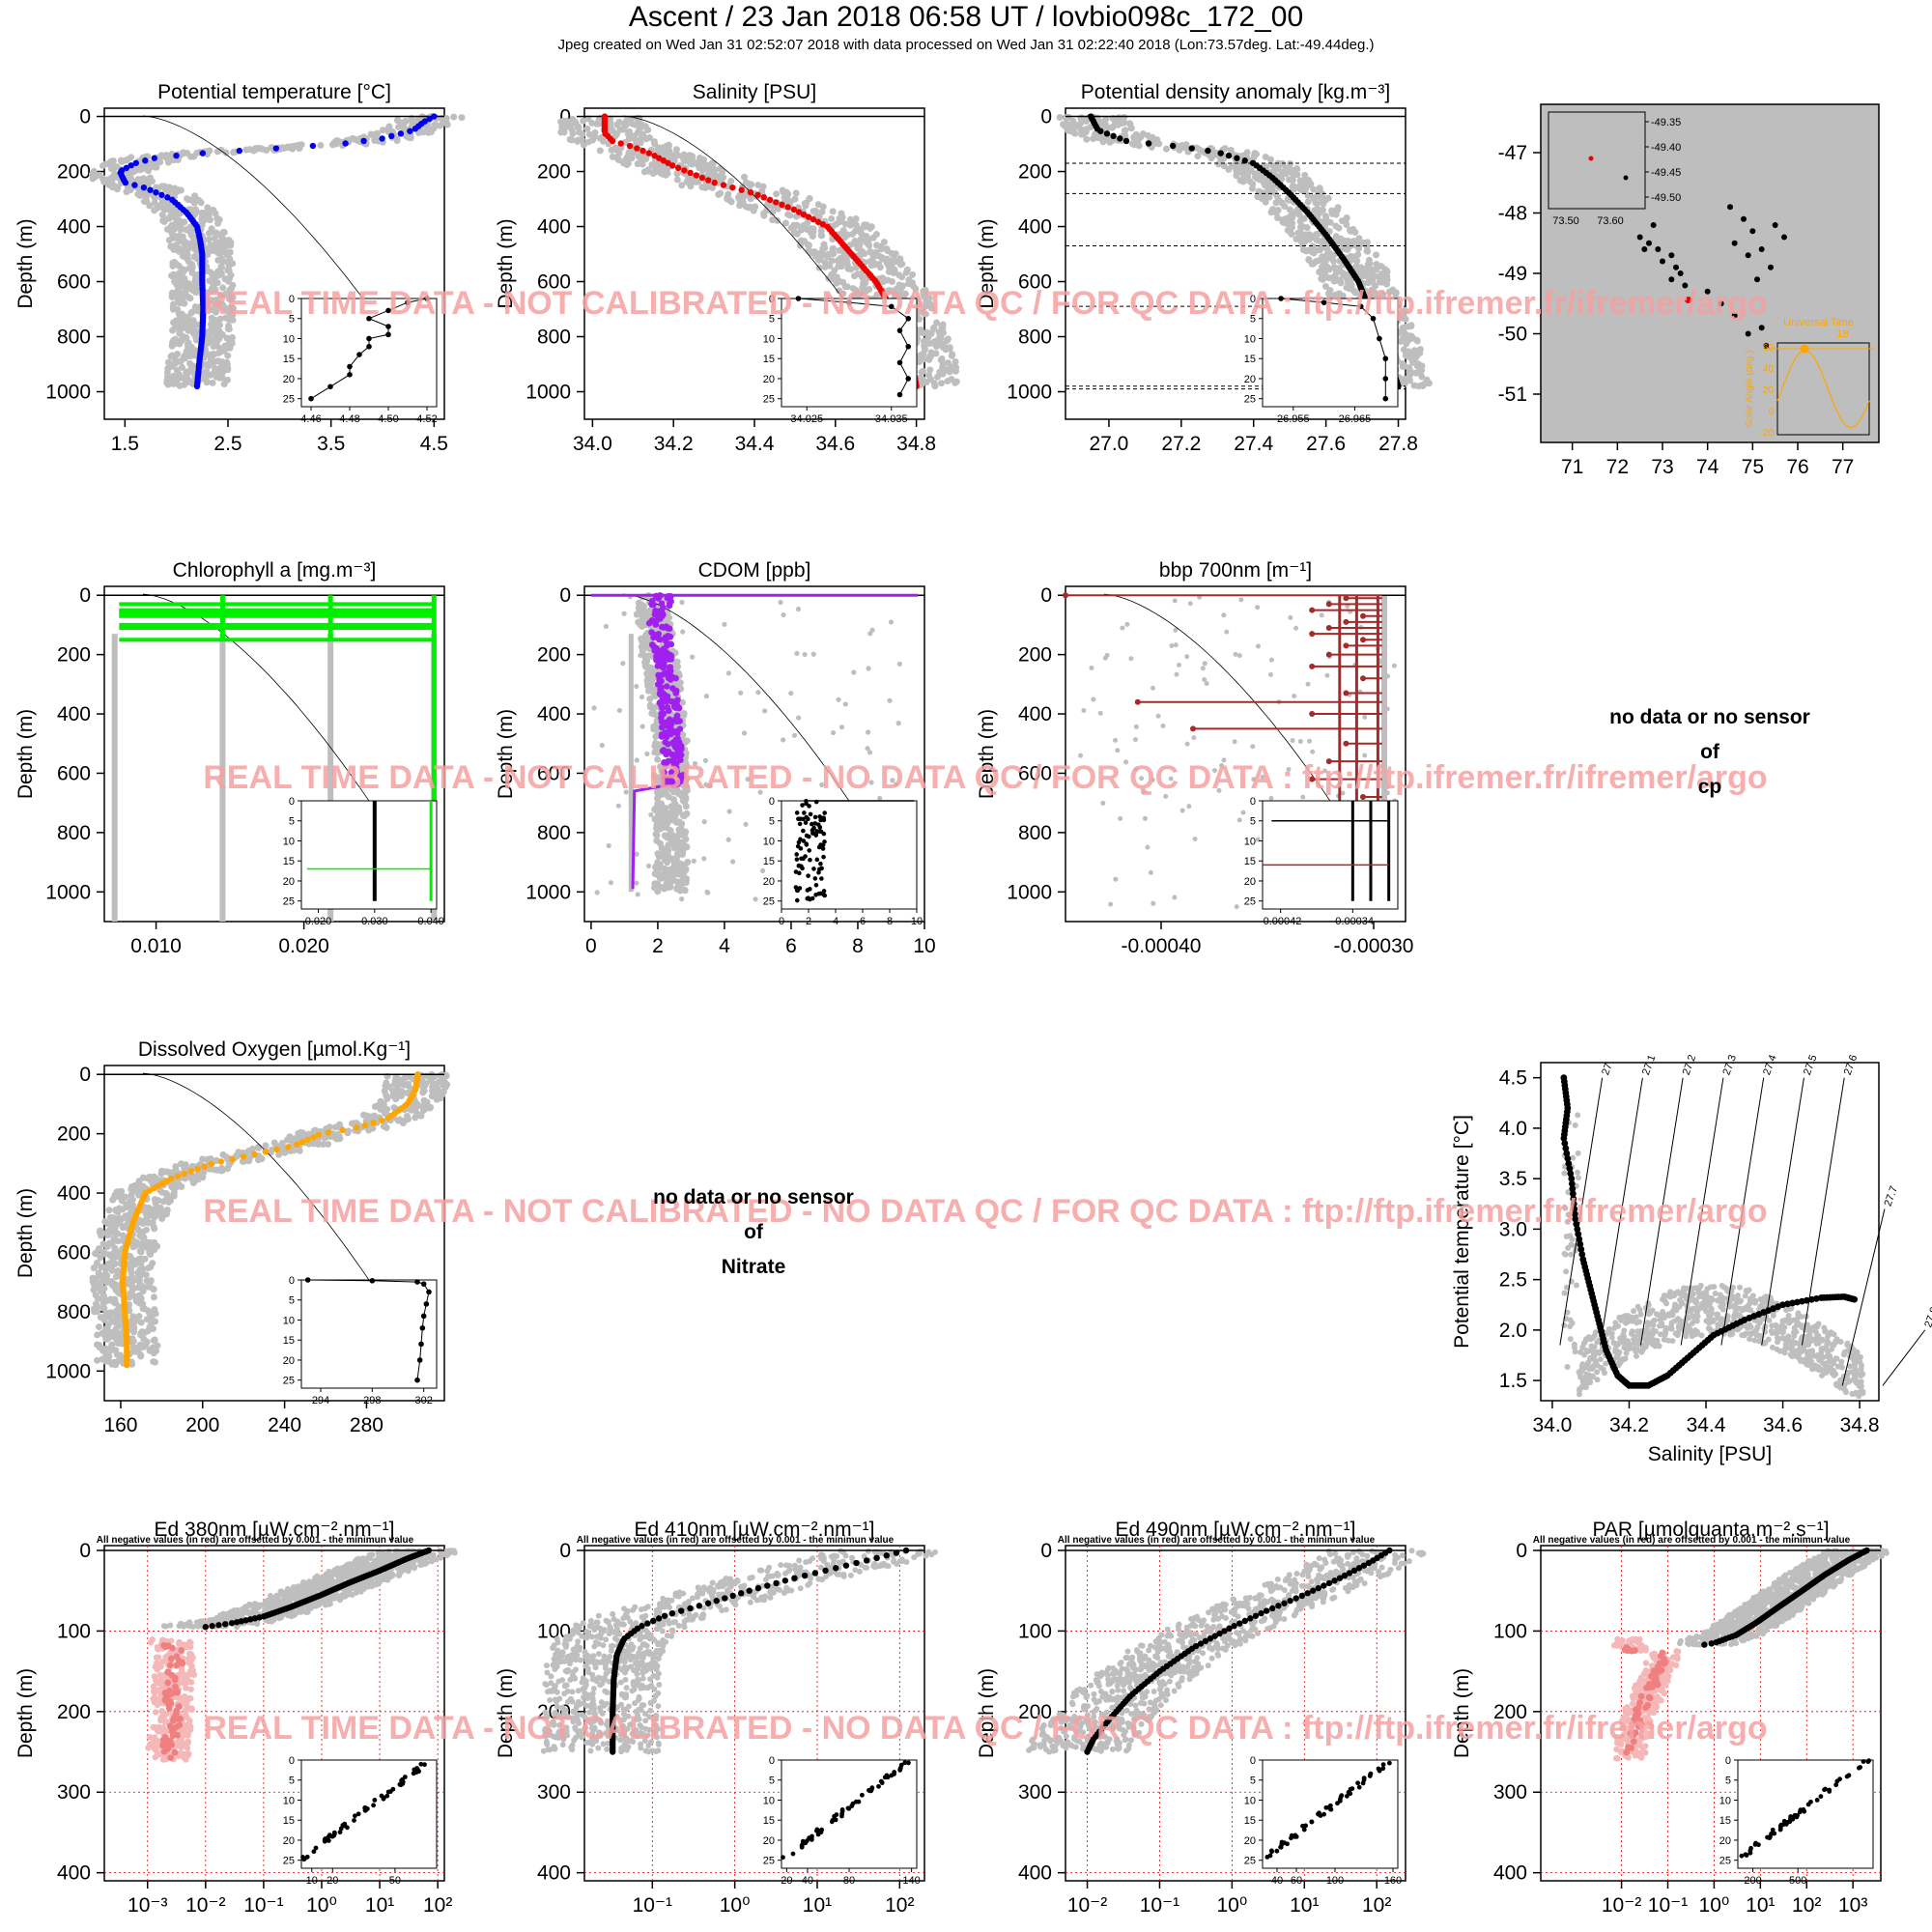  What do you see at coordinates (591, 946) in the screenshot?
I see `x-tick-label: 0` at bounding box center [591, 946].